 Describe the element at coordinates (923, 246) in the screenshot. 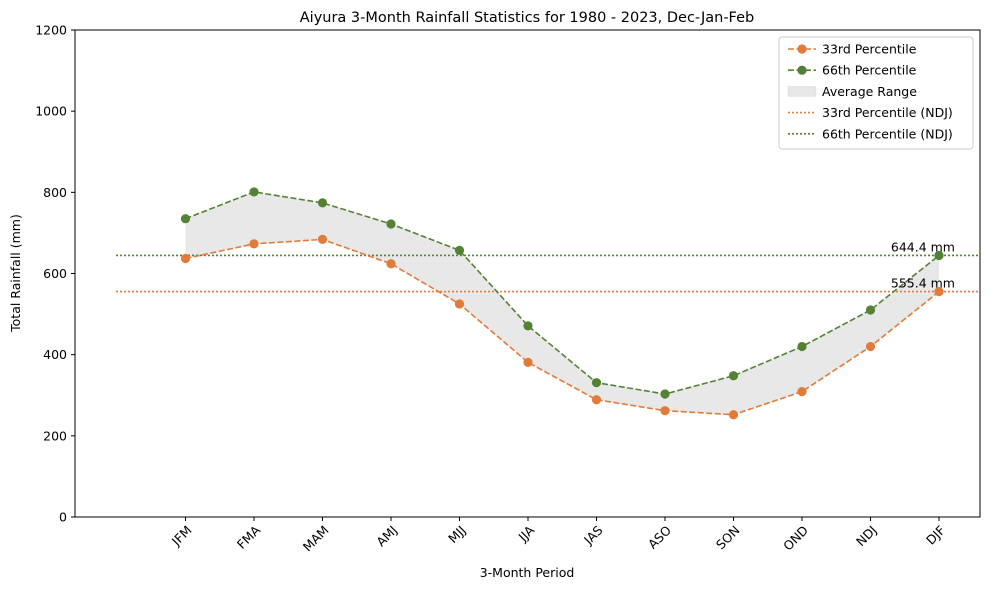

I see `reference-label-1: 644.4 mm` at that location.